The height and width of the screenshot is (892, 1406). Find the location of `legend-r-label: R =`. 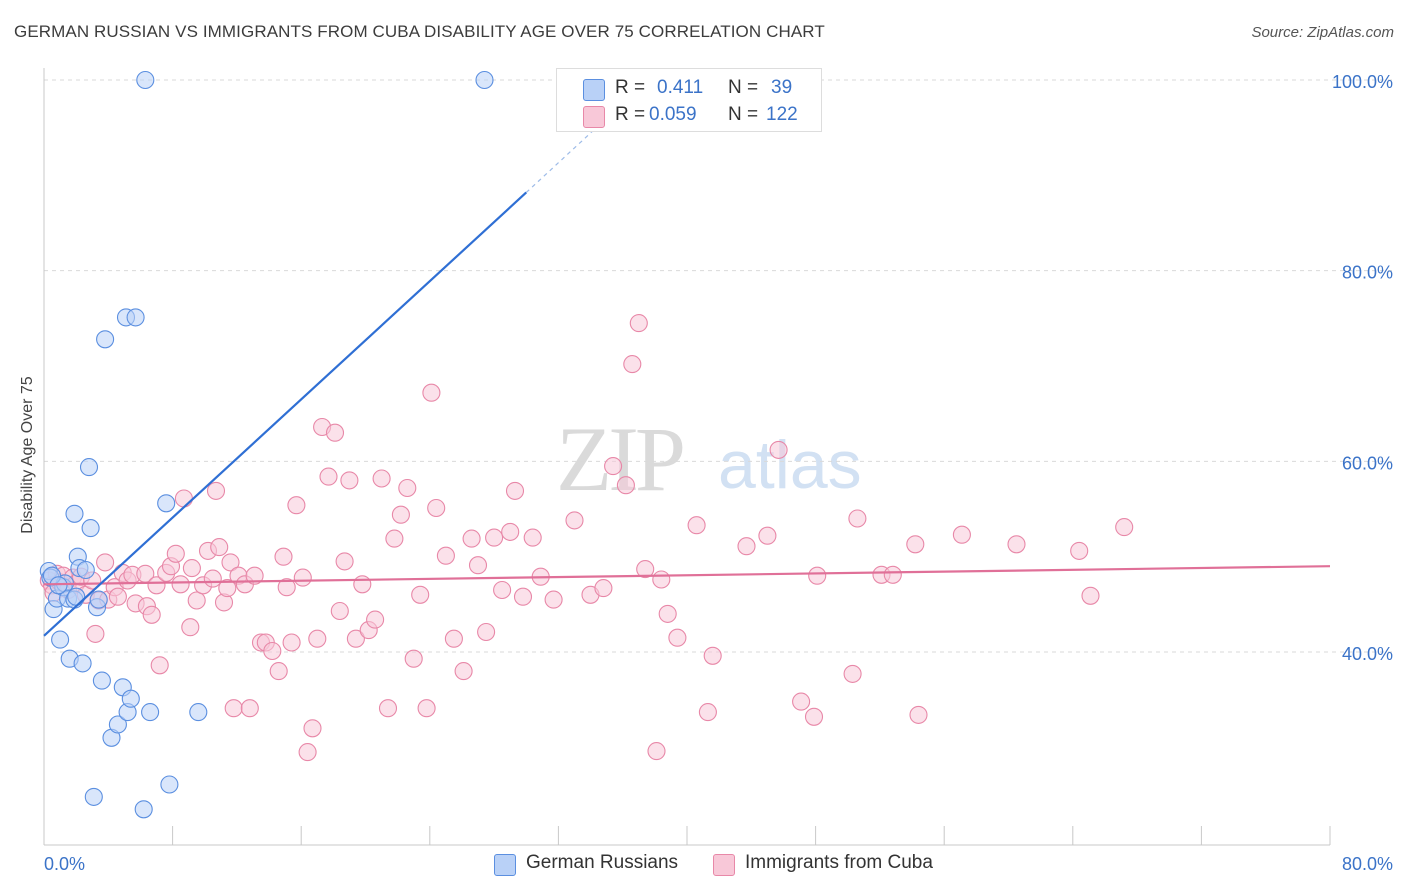

legend-r-label: R = is located at coordinates (630, 87).